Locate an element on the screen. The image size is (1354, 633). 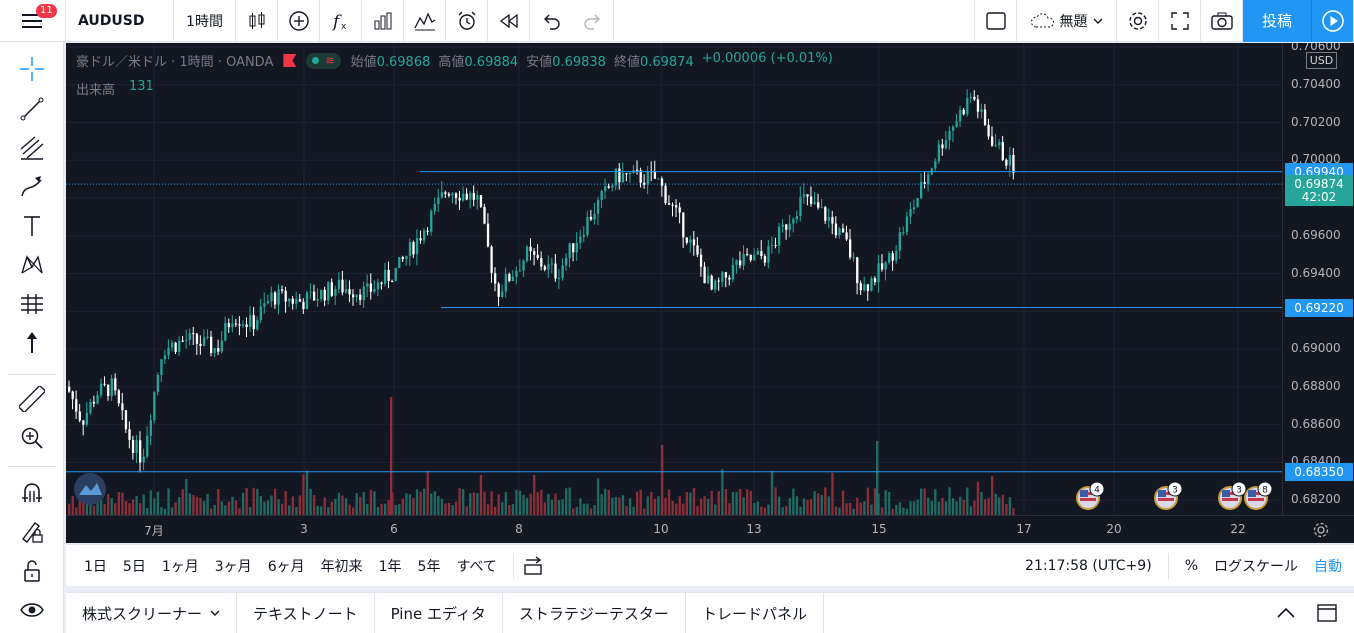
clock-time: 21:17:58 (UTC+9) is located at coordinates (1088, 565).